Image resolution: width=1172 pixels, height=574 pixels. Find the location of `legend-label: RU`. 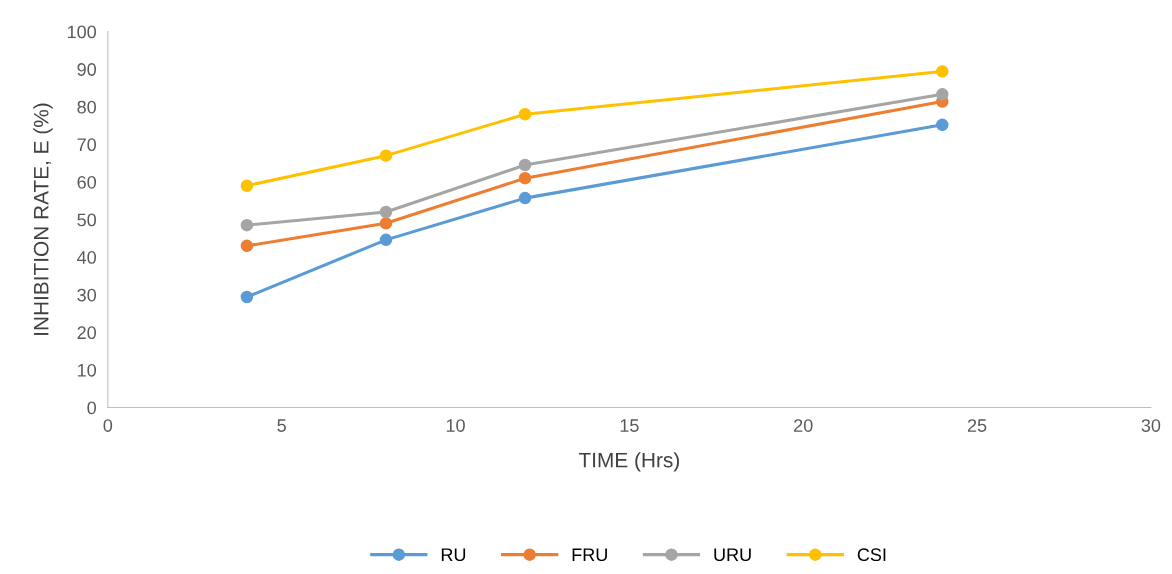

legend-label: RU is located at coordinates (453, 555).